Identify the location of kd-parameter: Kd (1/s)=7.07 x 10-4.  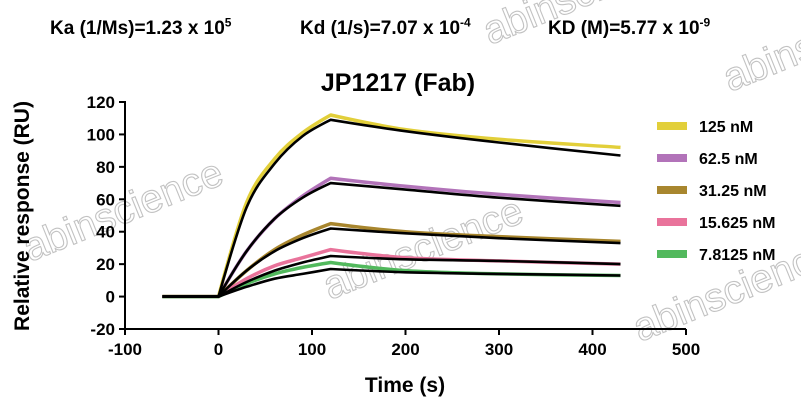
(385, 27).